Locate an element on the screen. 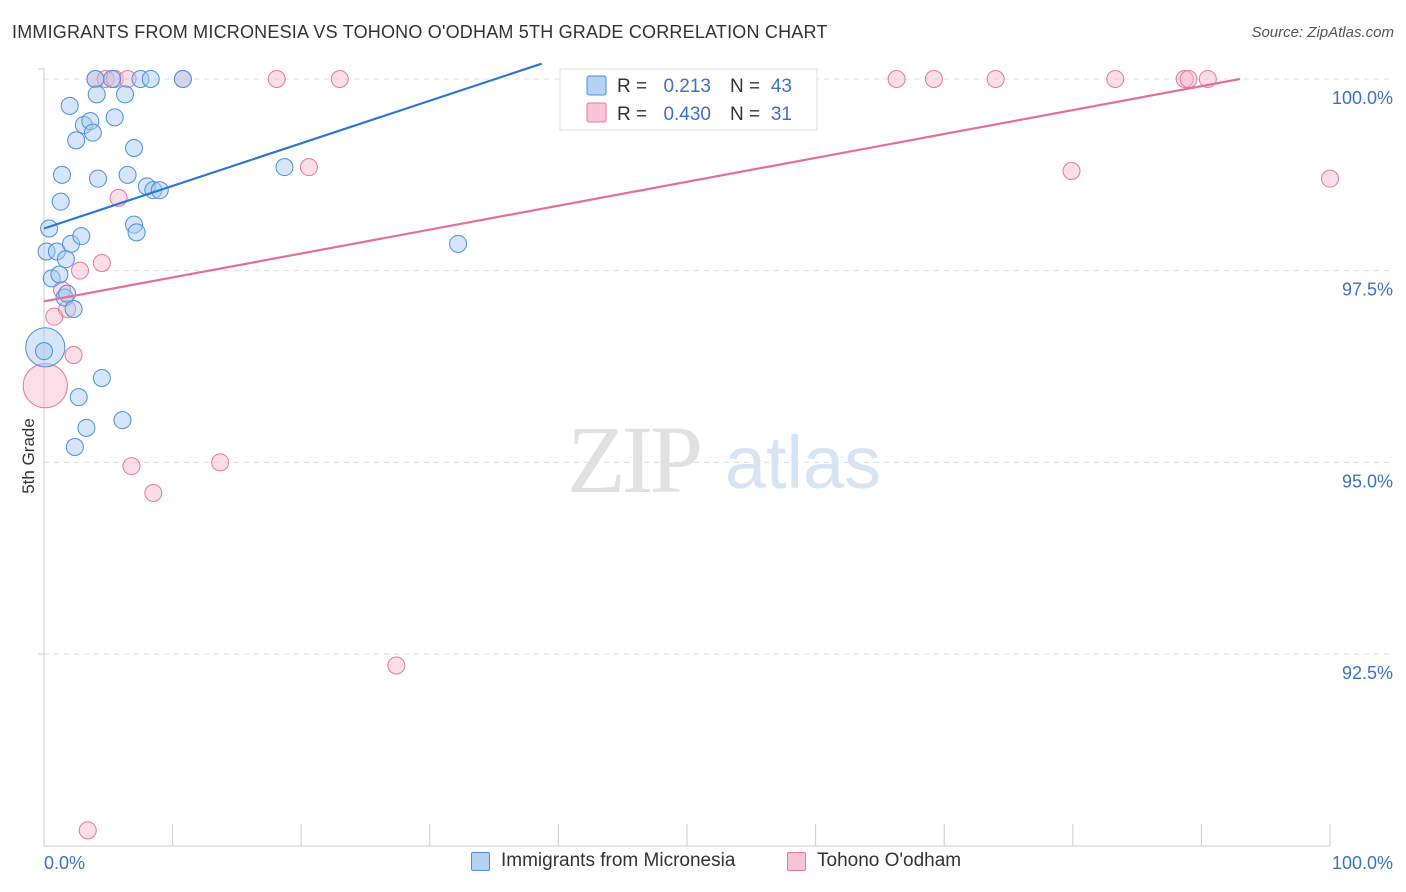 Image resolution: width=1406 pixels, height=892 pixels. y-tick-label-0: 100.0% is located at coordinates (1362, 98).